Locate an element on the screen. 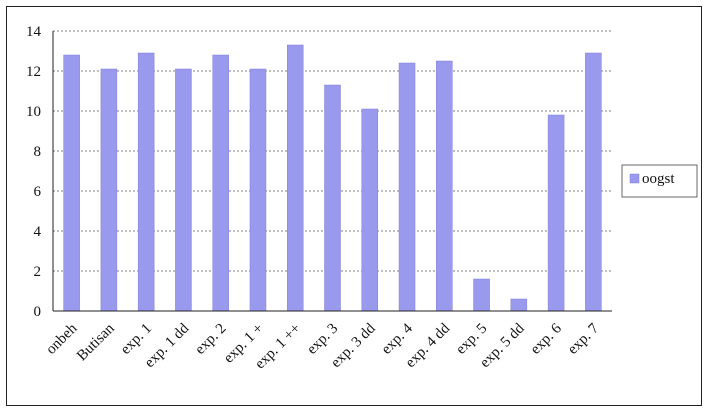  x-tick-label: exp. 6 is located at coordinates (547, 339).